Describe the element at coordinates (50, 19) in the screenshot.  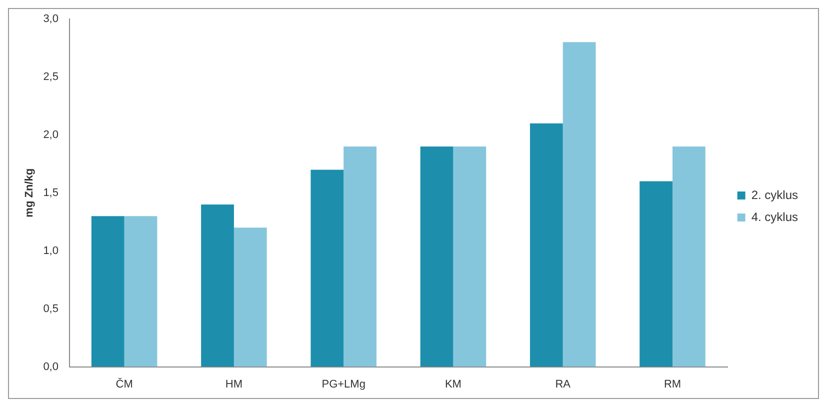
I see `y-tick-label: 3,0` at that location.